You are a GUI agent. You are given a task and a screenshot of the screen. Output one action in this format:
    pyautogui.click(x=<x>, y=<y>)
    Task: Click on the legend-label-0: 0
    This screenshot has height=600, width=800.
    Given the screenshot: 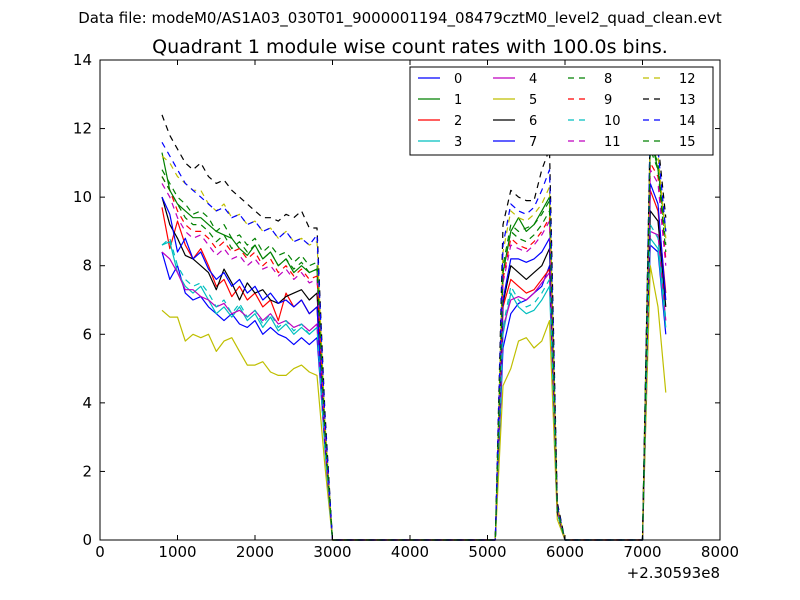 What is the action you would take?
    pyautogui.click(x=458, y=79)
    